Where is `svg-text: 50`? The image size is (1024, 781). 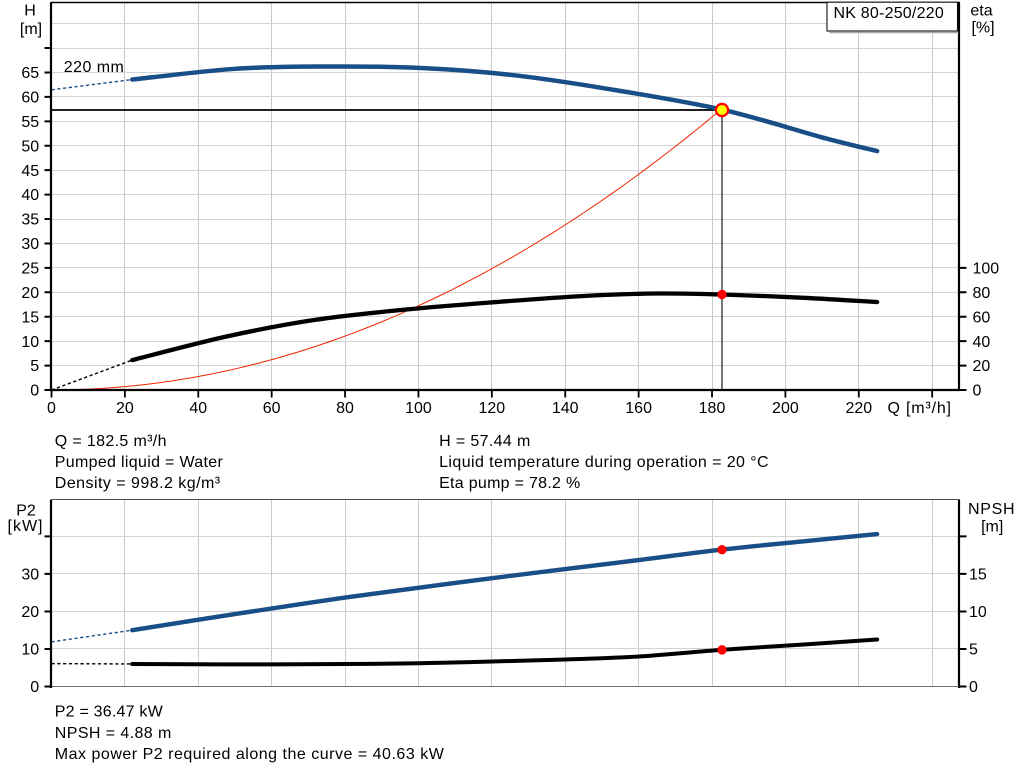
svg-text: 50 is located at coordinates (30, 146).